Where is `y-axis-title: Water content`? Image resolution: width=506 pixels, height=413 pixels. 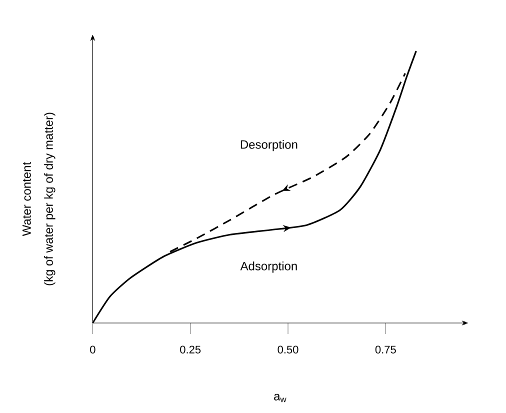
y-axis-title: Water content is located at coordinates (26, 199).